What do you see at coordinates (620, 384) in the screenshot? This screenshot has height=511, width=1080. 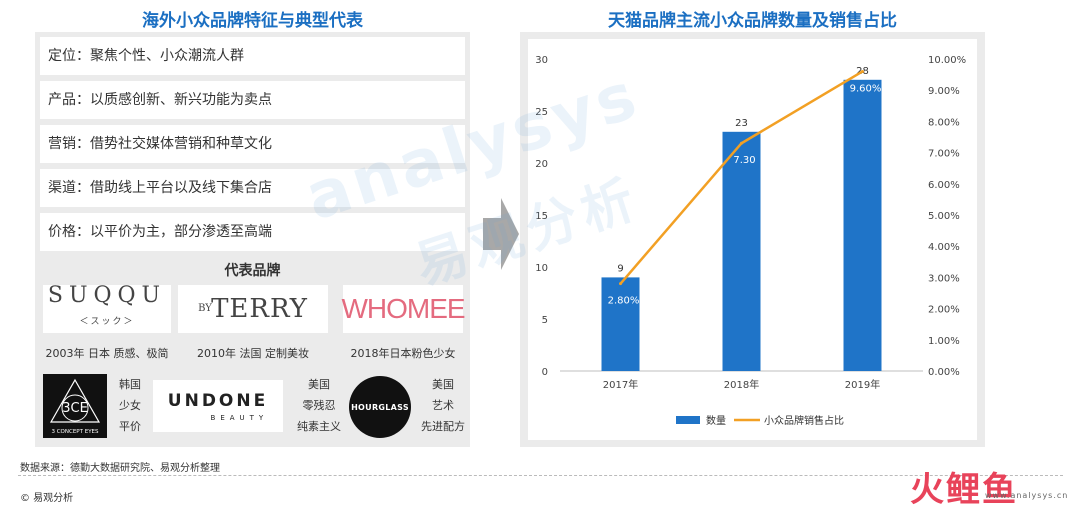 I see `x-tick-label: 2017年` at bounding box center [620, 384].